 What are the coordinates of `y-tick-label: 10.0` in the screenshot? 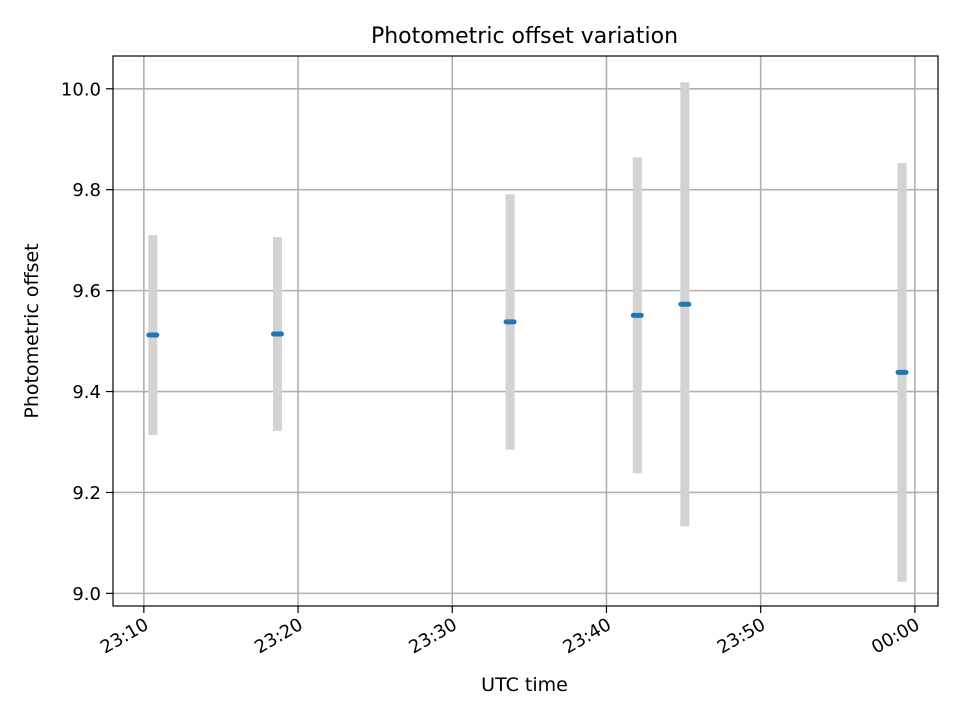 It's located at (81, 89).